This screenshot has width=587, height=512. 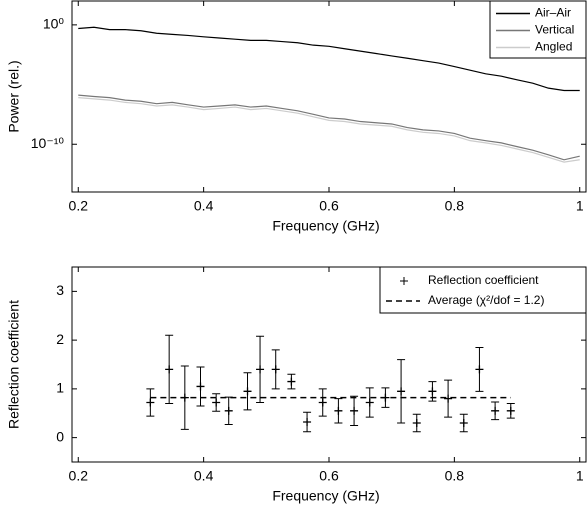 I want to click on legend-label: Angled, so click(x=553, y=47).